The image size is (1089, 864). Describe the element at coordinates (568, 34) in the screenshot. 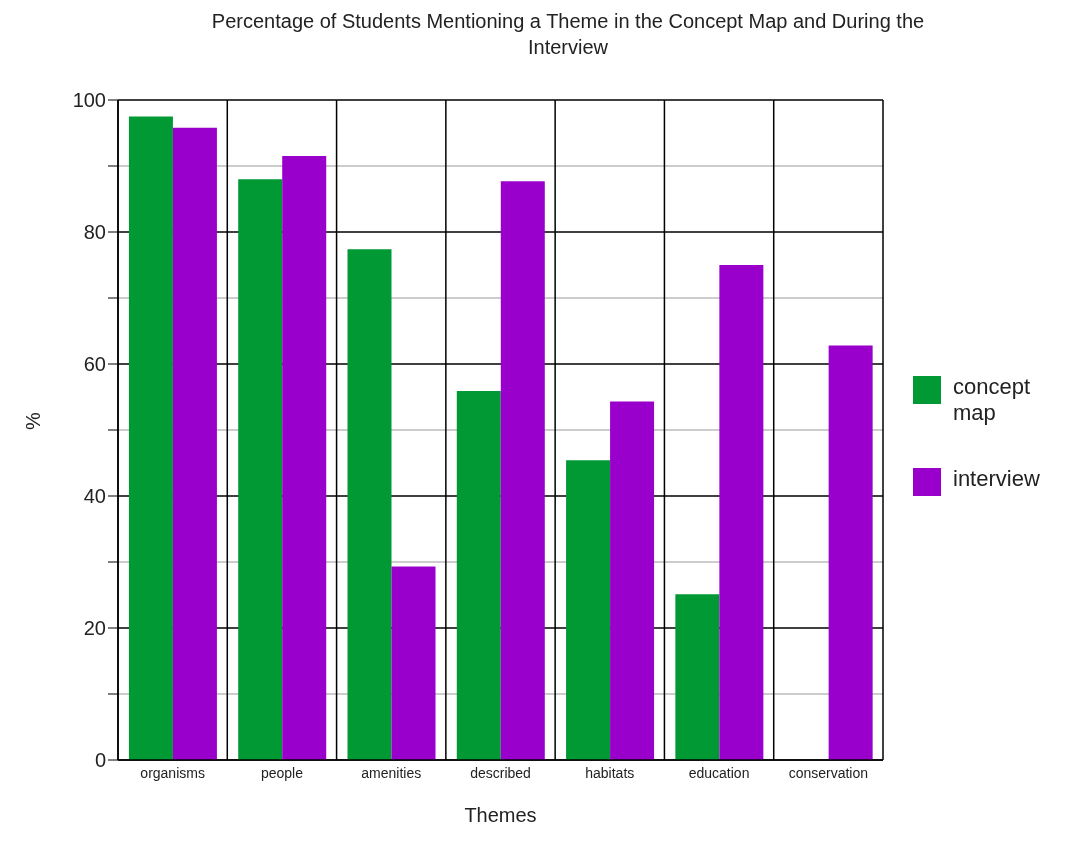

I see `chart-title: Percentage of Students Mentioning a Theme in the Concept Map and During the Interview` at that location.